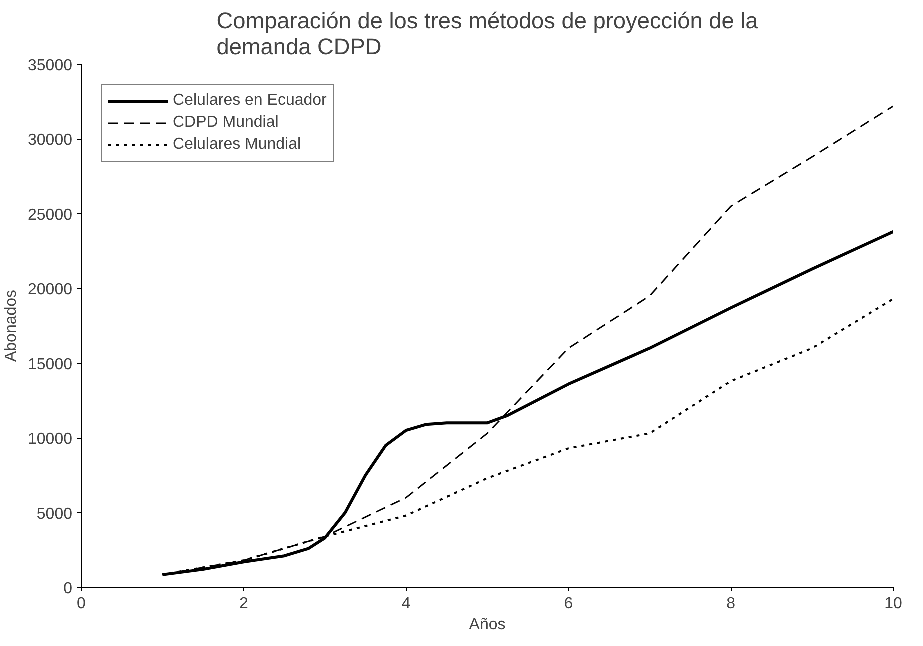 Image resolution: width=923 pixels, height=646 pixels. I want to click on x-tick-label: 6, so click(569, 604).